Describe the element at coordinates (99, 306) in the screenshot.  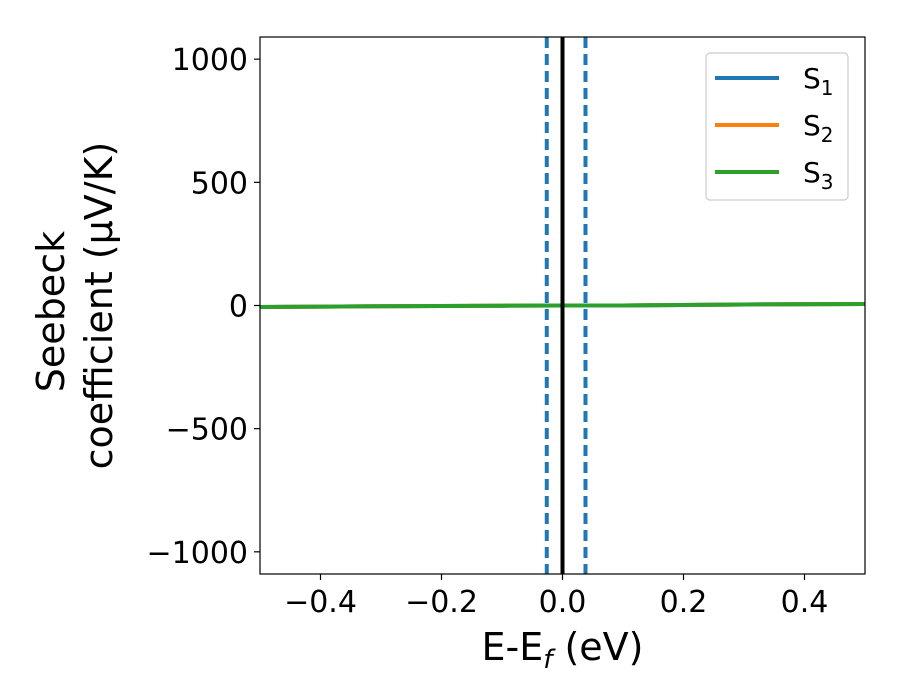
I see `y-axis-label-line2: coefficient (μV/K)` at that location.